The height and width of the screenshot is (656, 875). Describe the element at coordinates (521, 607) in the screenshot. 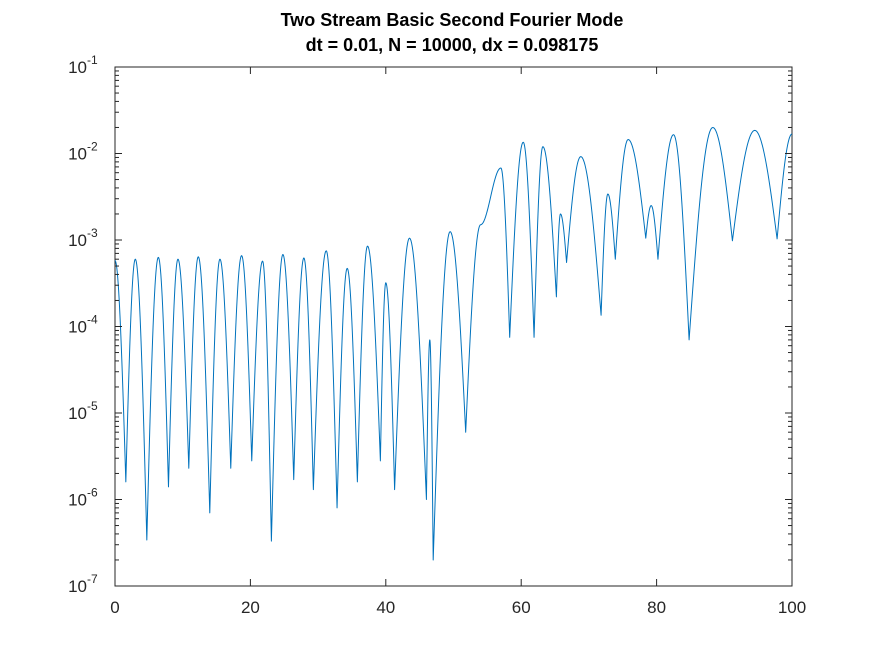

I see `x-tick-label: 60` at that location.